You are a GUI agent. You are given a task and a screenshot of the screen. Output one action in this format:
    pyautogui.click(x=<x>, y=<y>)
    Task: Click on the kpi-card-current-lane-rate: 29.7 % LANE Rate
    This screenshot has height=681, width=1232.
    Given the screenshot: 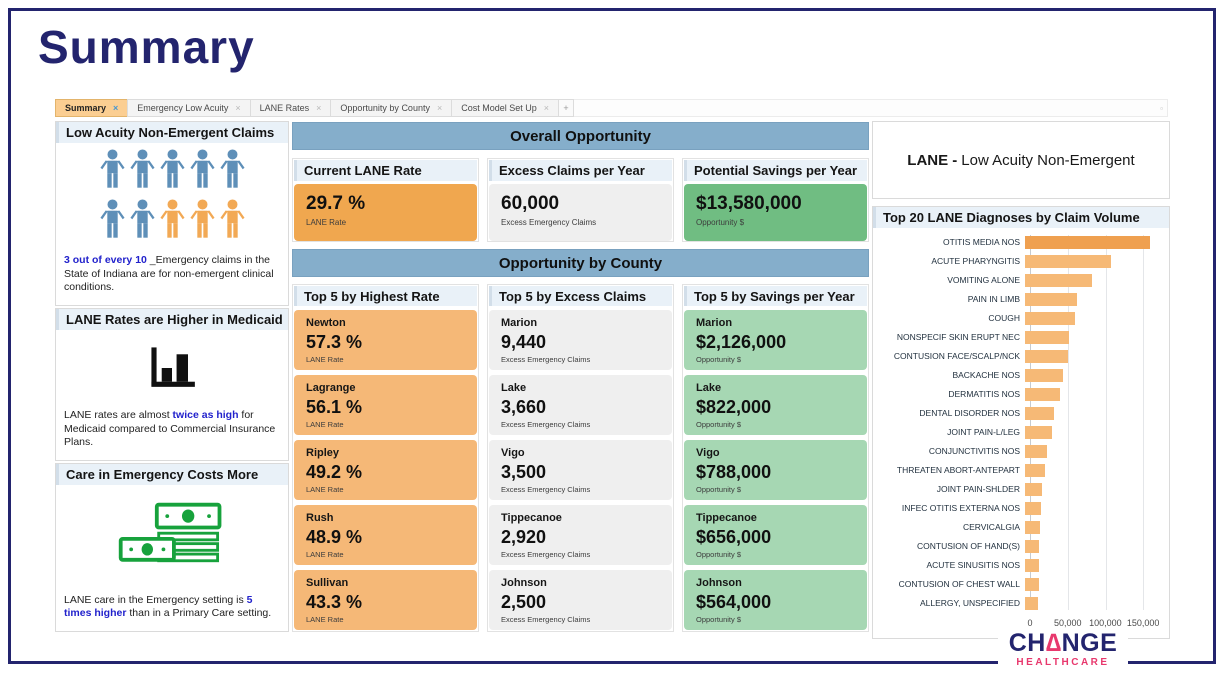 What is the action you would take?
    pyautogui.click(x=385, y=212)
    